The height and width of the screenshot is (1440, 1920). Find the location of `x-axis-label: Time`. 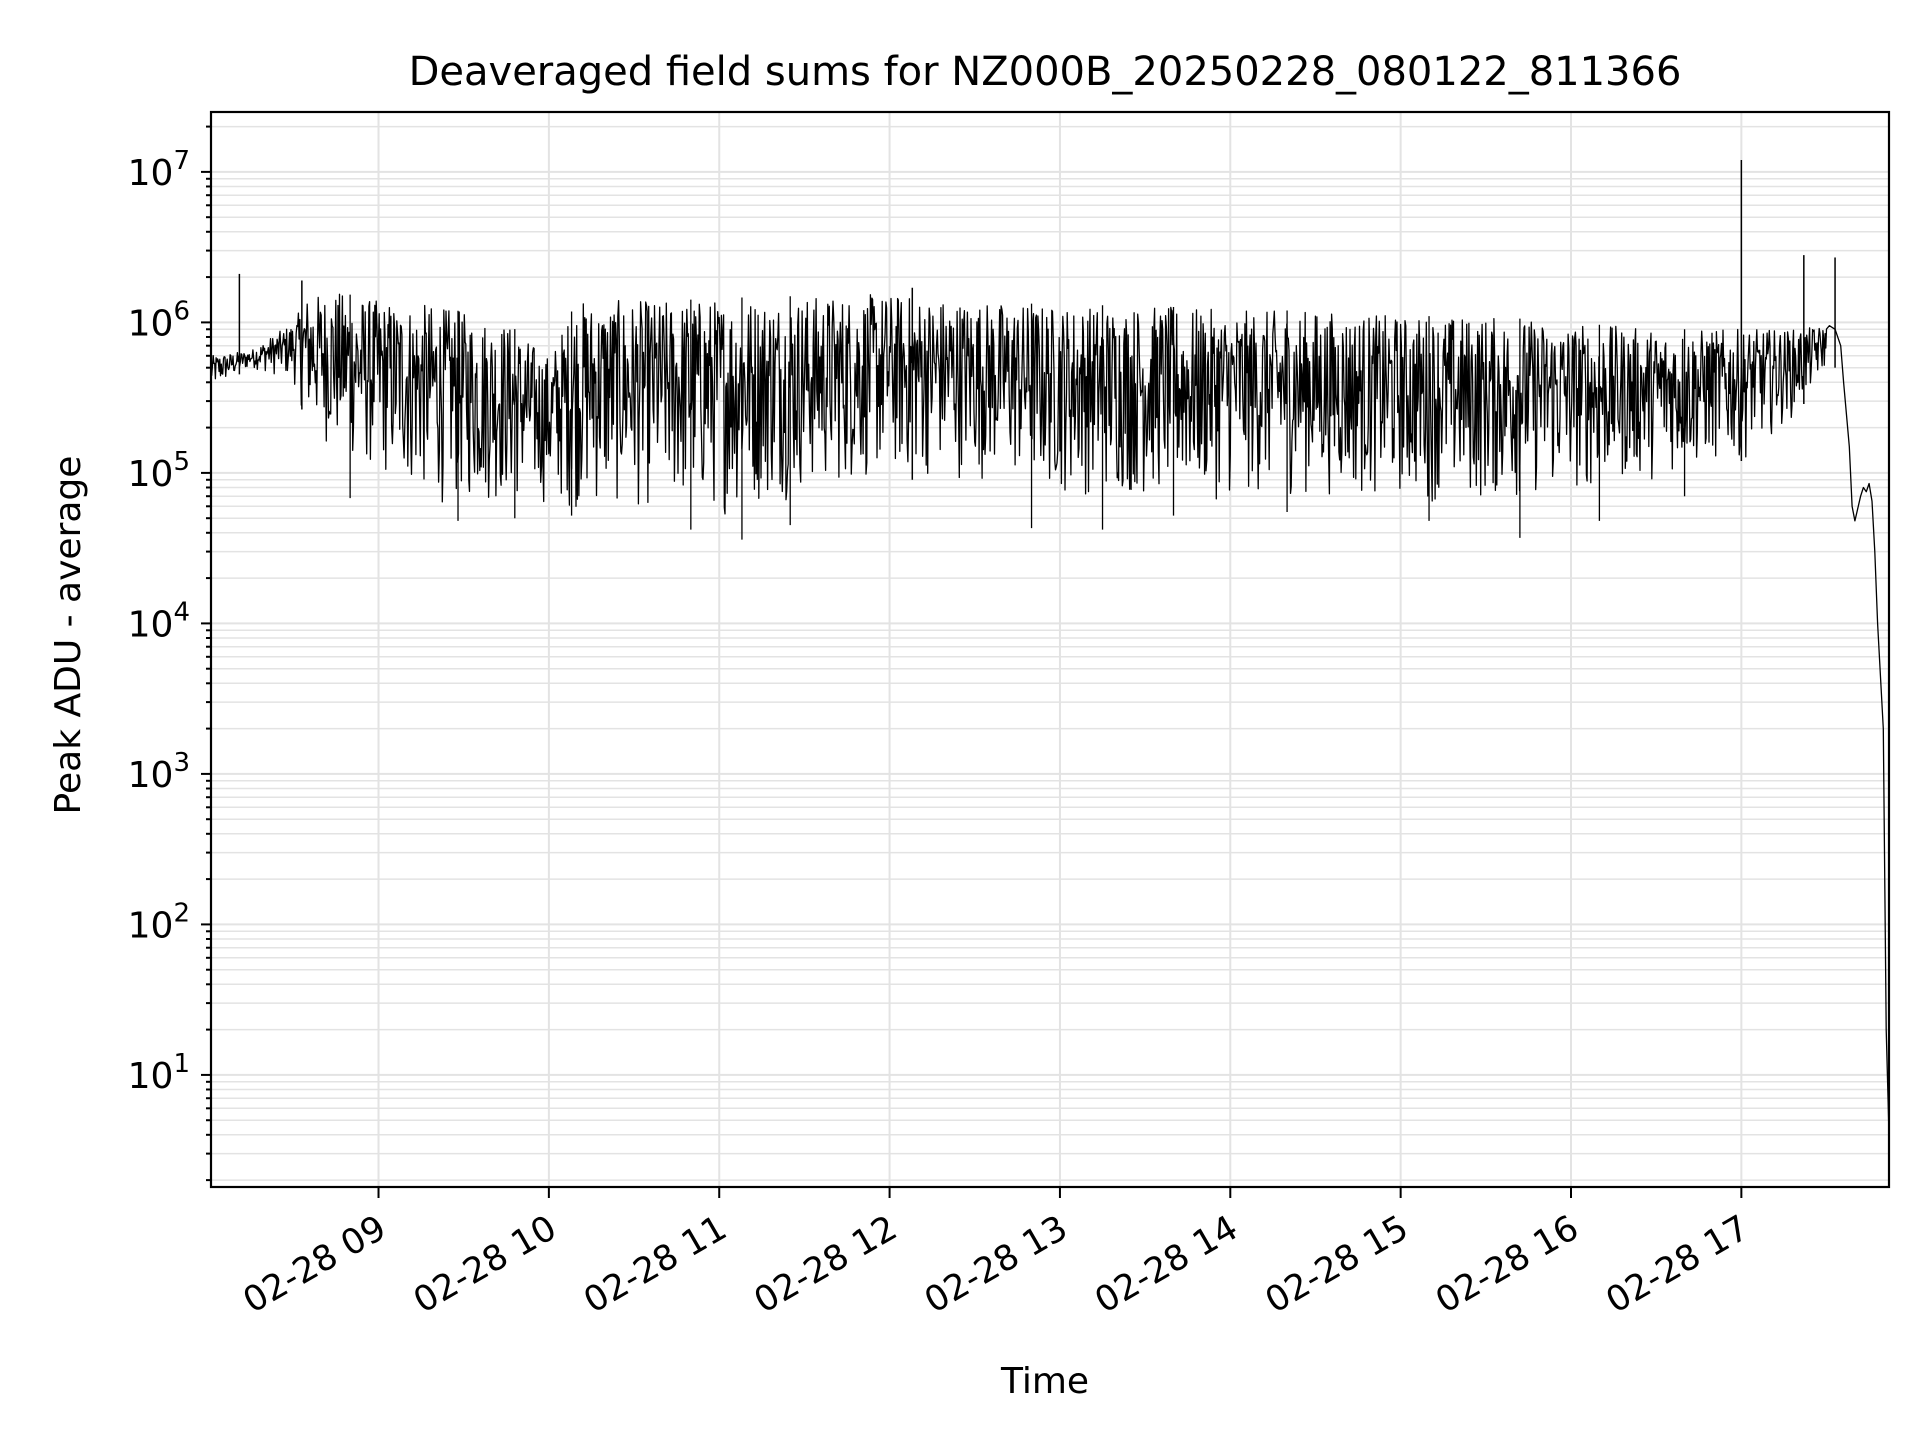

x-axis-label: Time is located at coordinates (1044, 1381).